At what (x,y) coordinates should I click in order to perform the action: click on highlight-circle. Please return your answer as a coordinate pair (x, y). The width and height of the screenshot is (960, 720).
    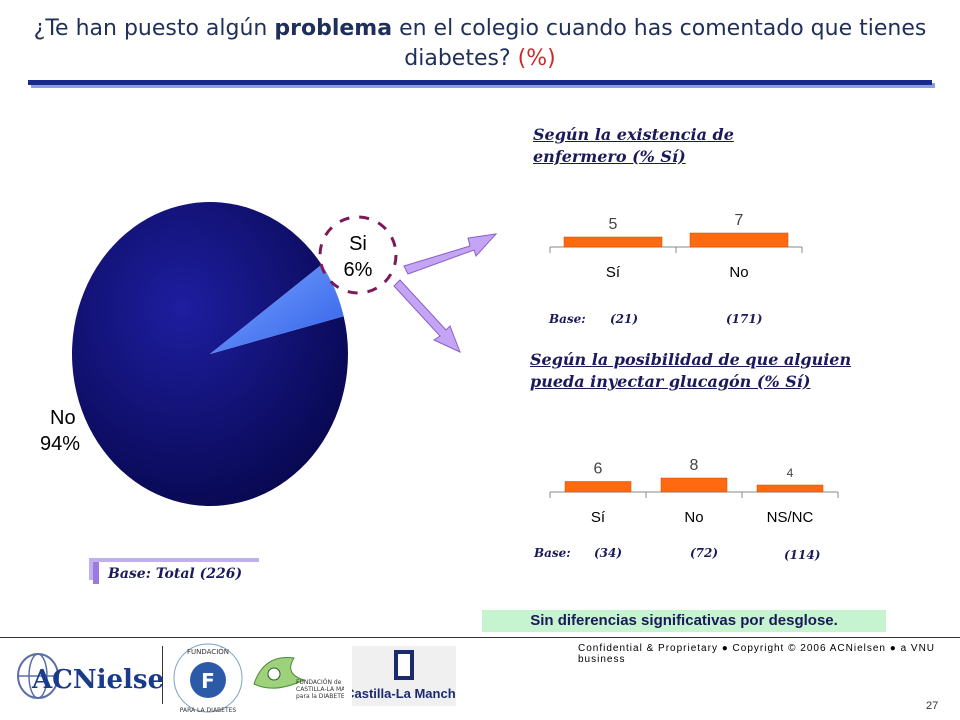
    Looking at the image, I should click on (358, 255).